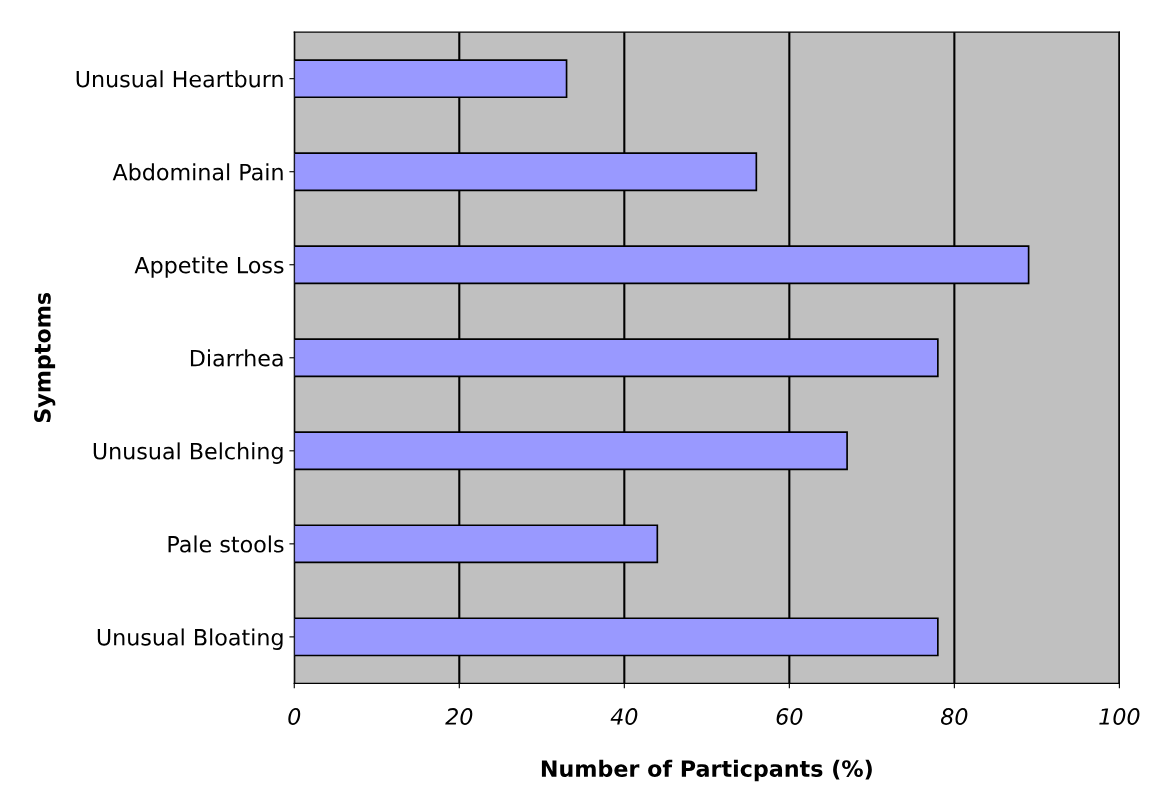 The image size is (1154, 804). I want to click on y-tick-label: Unusual Bloating, so click(190, 639).